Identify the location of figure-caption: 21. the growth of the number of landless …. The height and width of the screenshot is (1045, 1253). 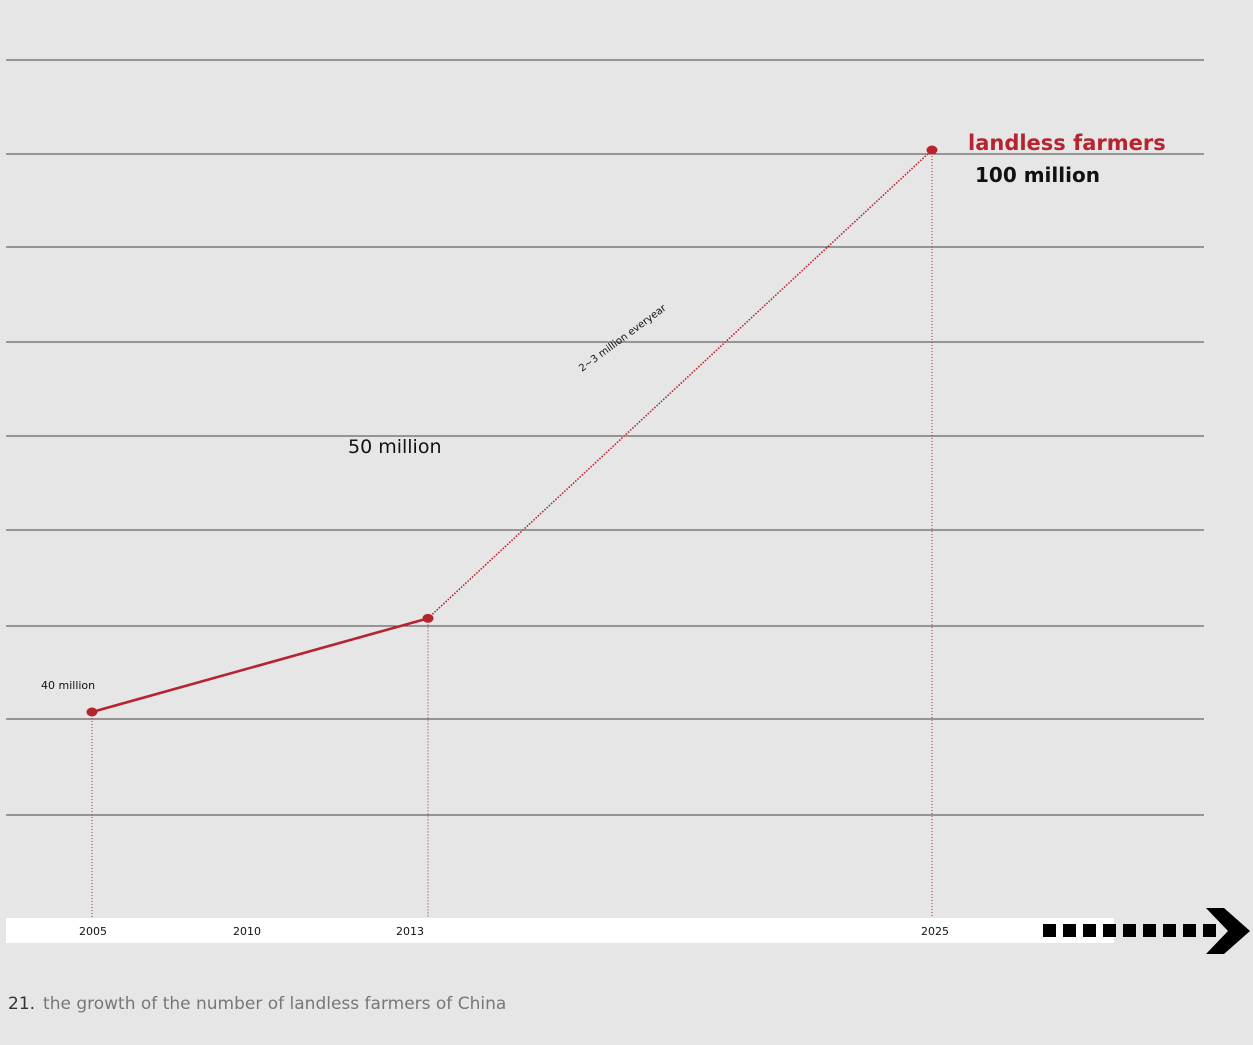
(257, 1004).